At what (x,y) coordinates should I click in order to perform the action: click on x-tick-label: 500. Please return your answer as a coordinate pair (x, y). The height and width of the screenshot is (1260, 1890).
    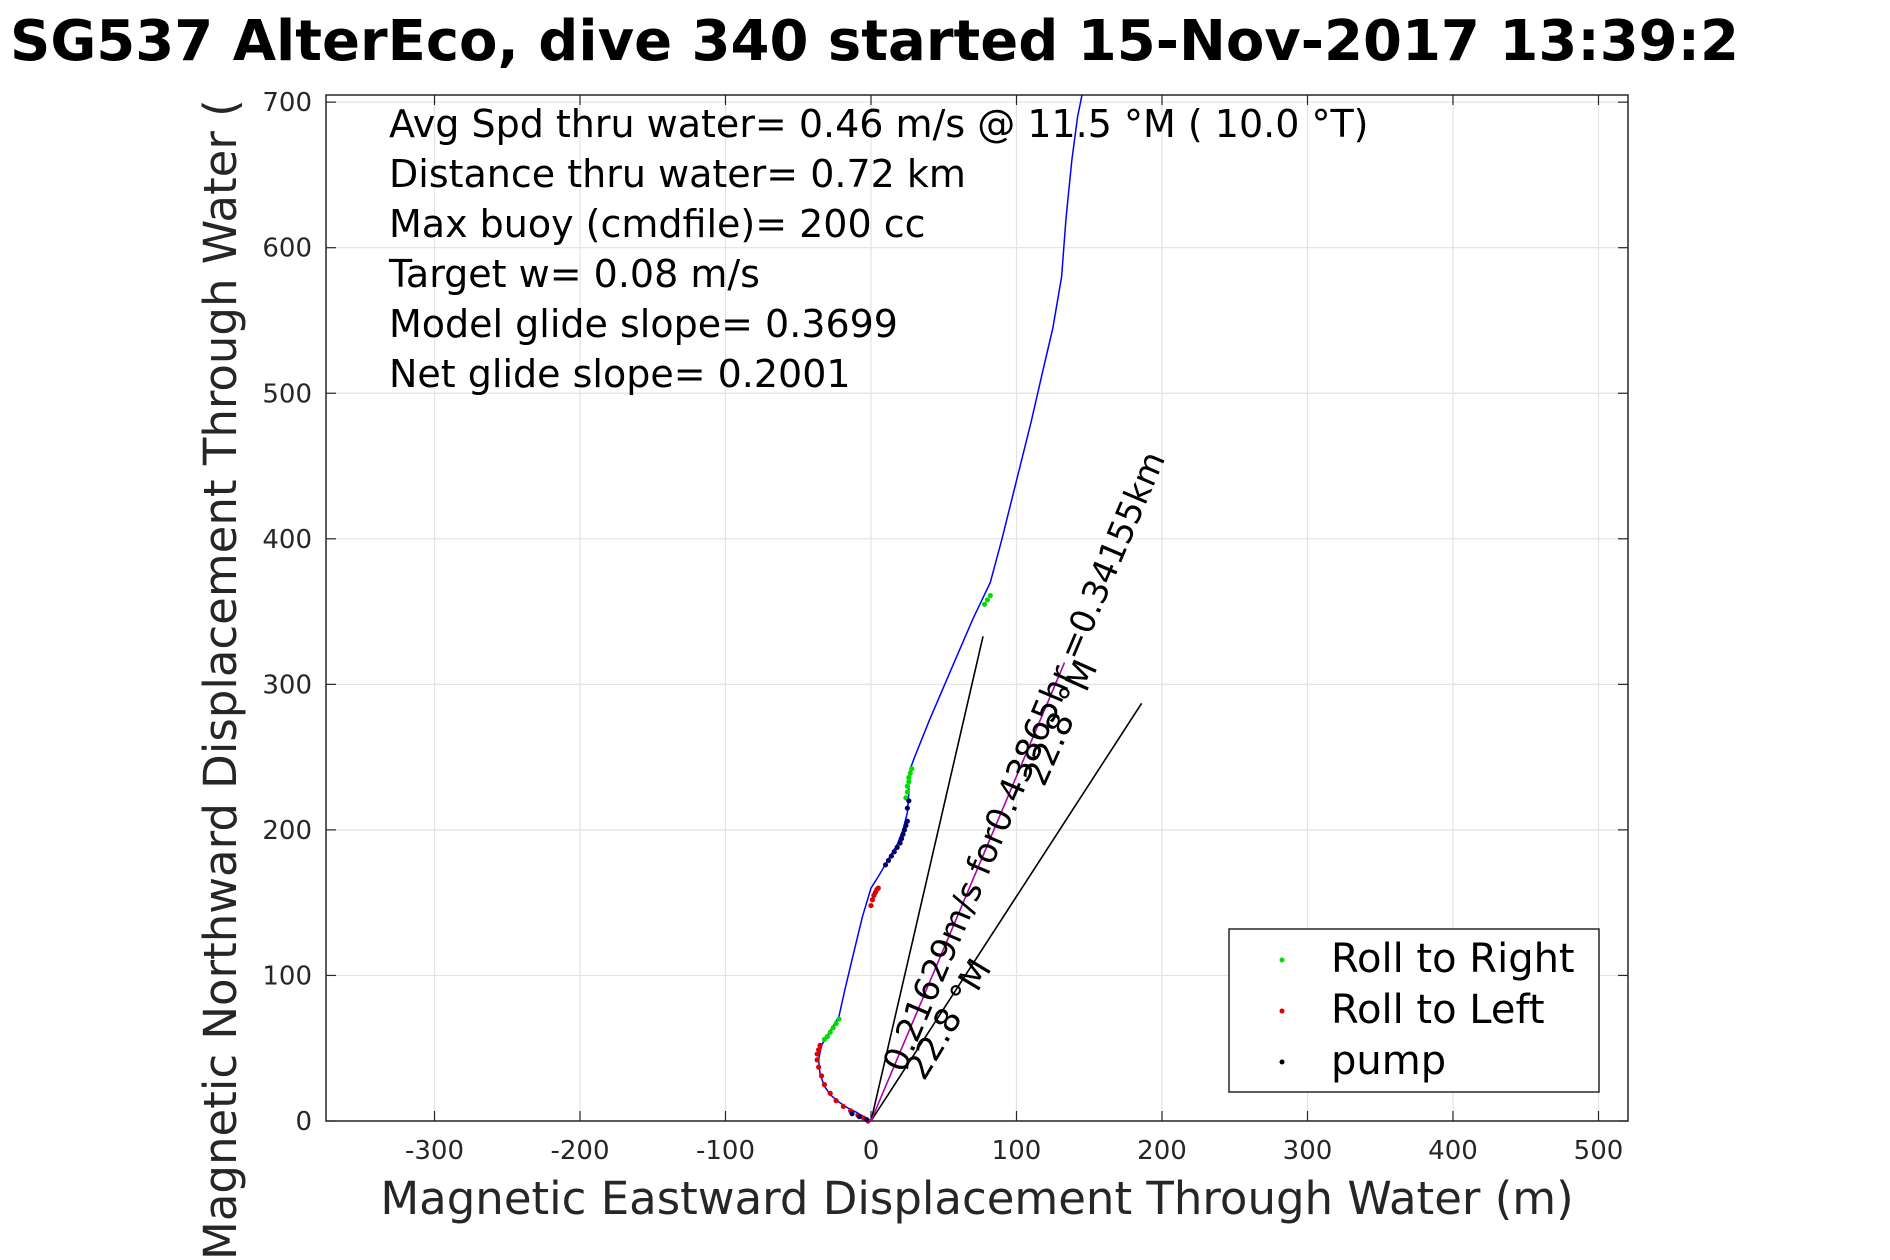
    Looking at the image, I should click on (1599, 1151).